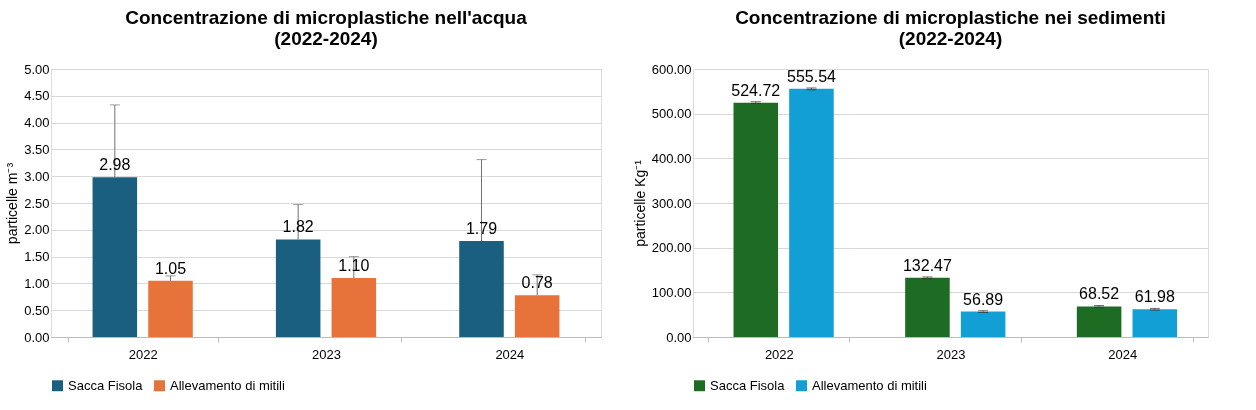  What do you see at coordinates (756, 90) in the screenshot?
I see `data-label: 524.72` at bounding box center [756, 90].